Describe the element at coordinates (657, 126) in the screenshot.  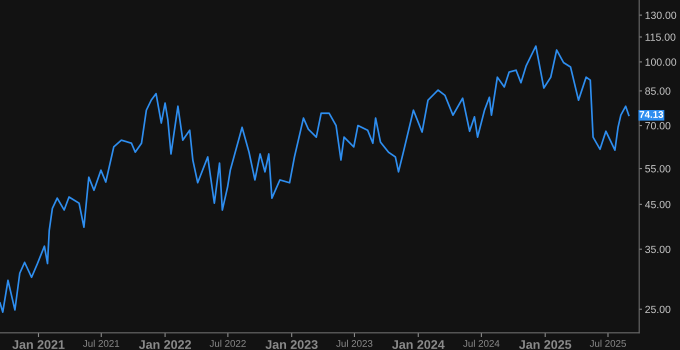
I see `y-tick-label: 70.00` at that location.